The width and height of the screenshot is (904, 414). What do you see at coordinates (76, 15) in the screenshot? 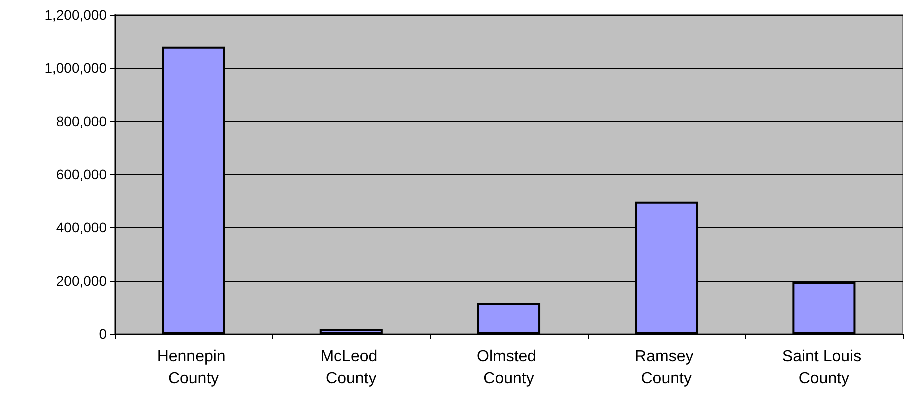
I see `y-tick-label: 1,200,000` at bounding box center [76, 15].